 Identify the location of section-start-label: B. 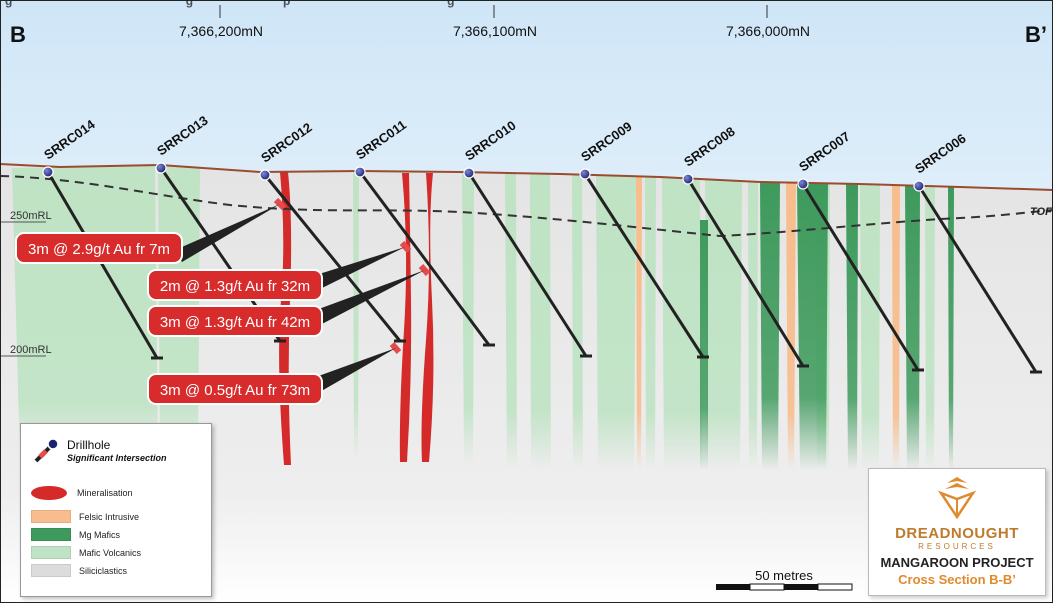
(18, 34).